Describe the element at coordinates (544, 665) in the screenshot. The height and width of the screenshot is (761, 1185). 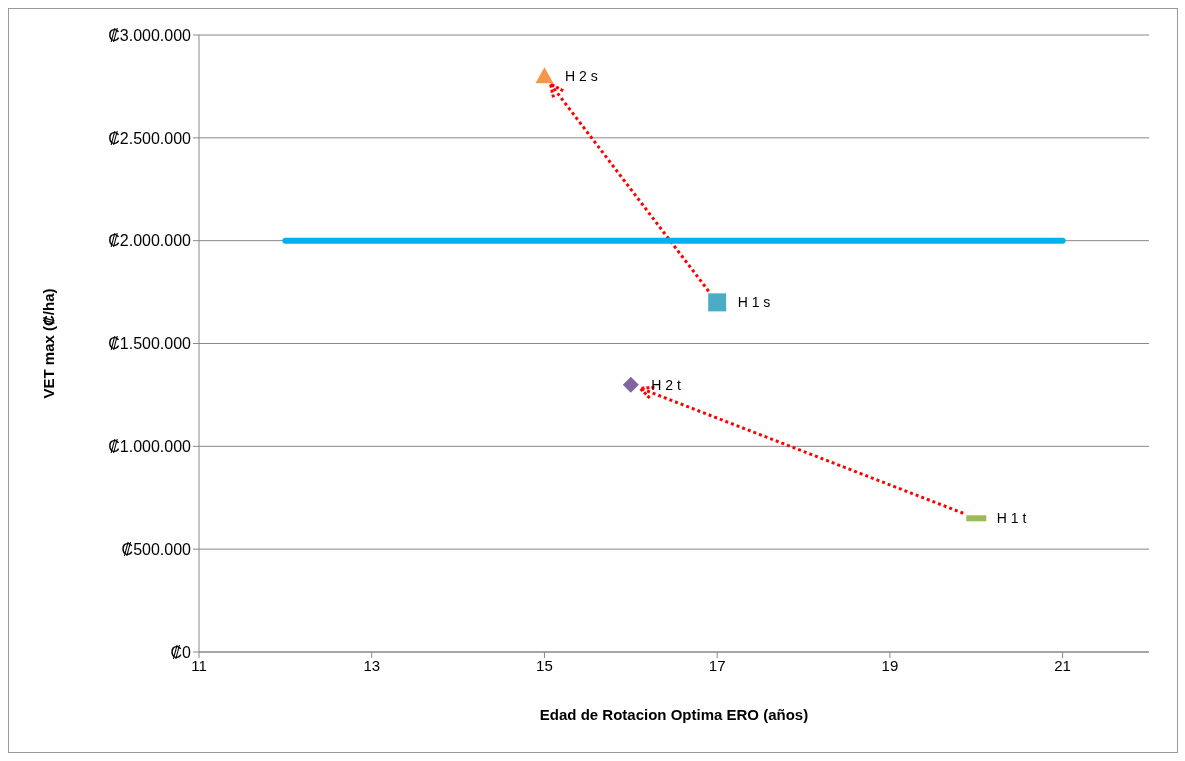
I see `x-tick-label: 15` at that location.